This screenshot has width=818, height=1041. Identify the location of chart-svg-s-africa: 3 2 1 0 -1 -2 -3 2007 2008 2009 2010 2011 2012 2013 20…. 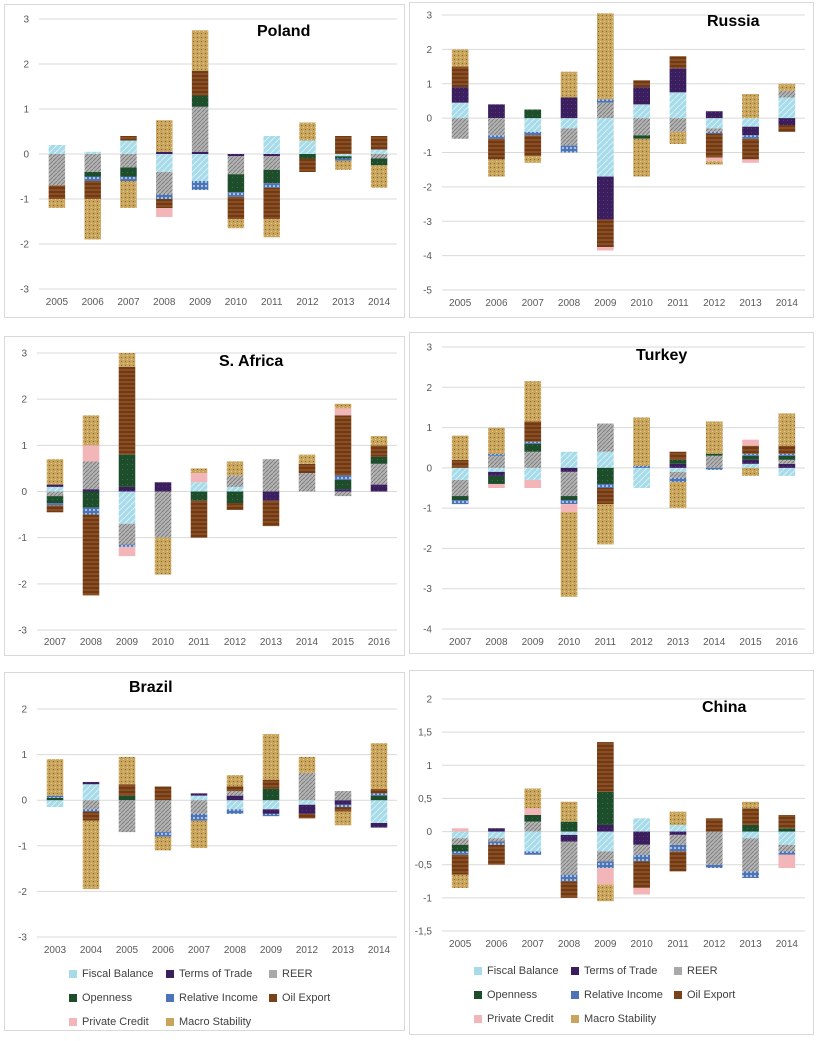
(207, 498).